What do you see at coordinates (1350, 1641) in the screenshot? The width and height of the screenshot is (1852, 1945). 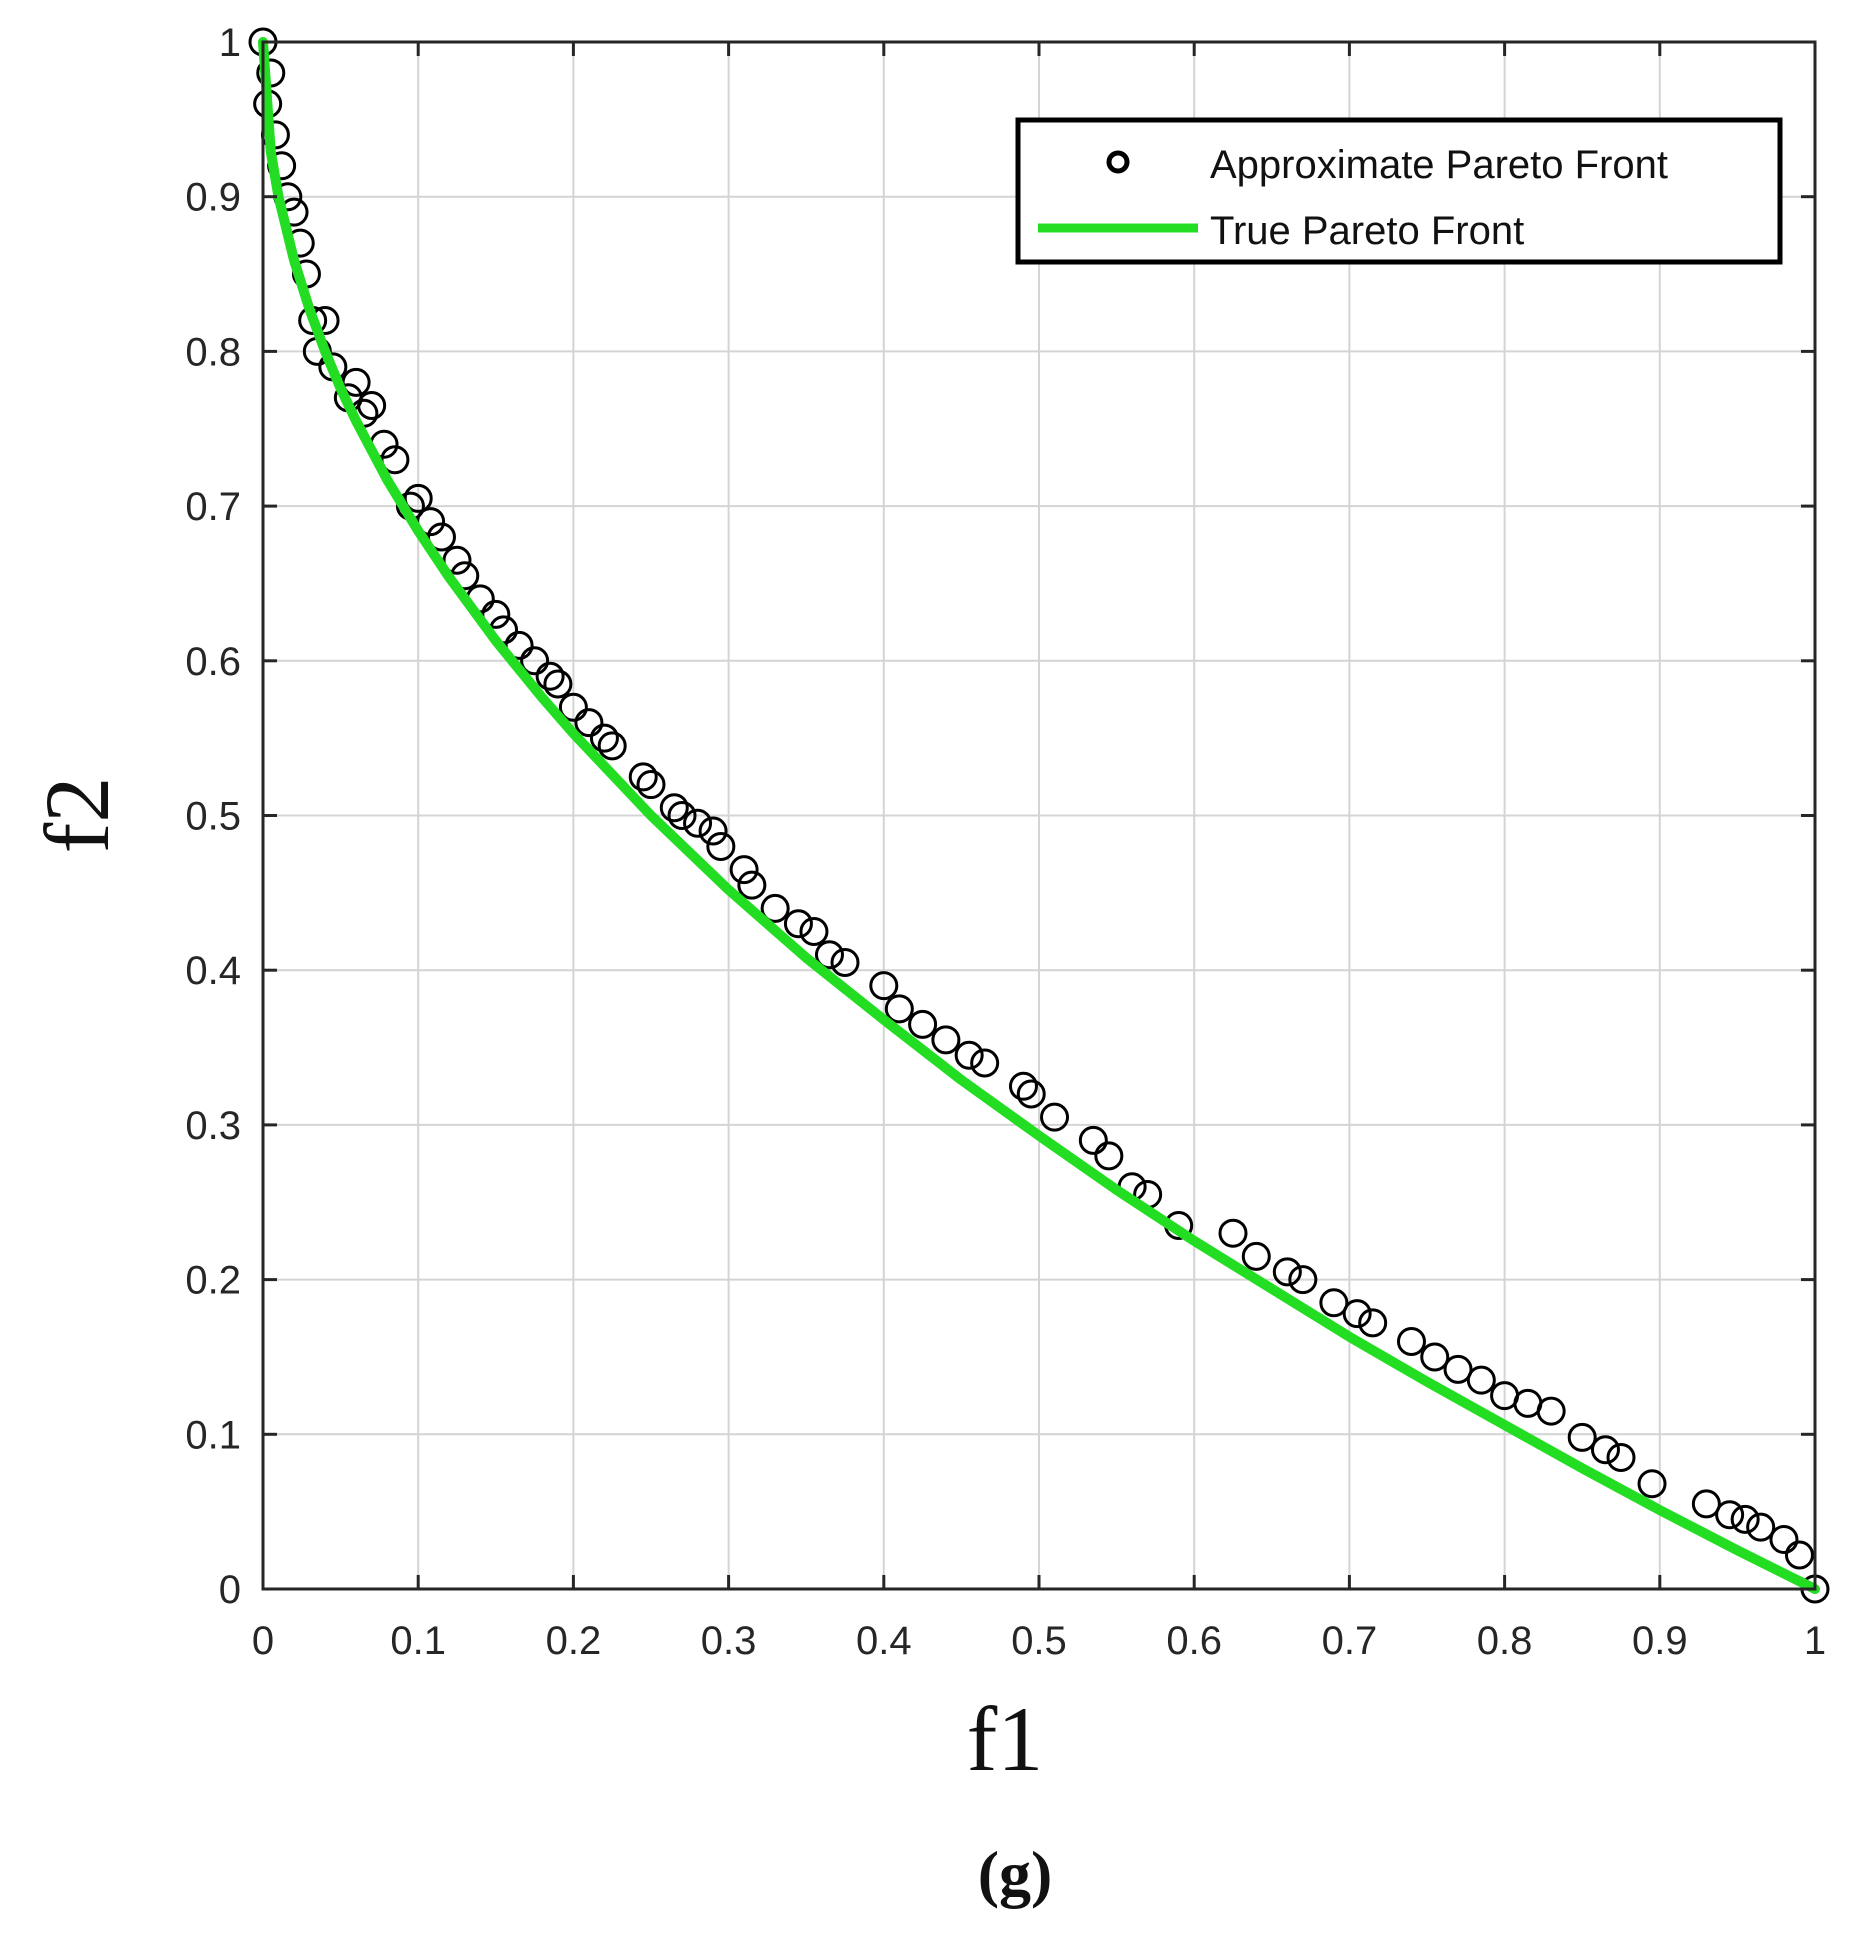 I see `x-tick-label: 0.7` at bounding box center [1350, 1641].